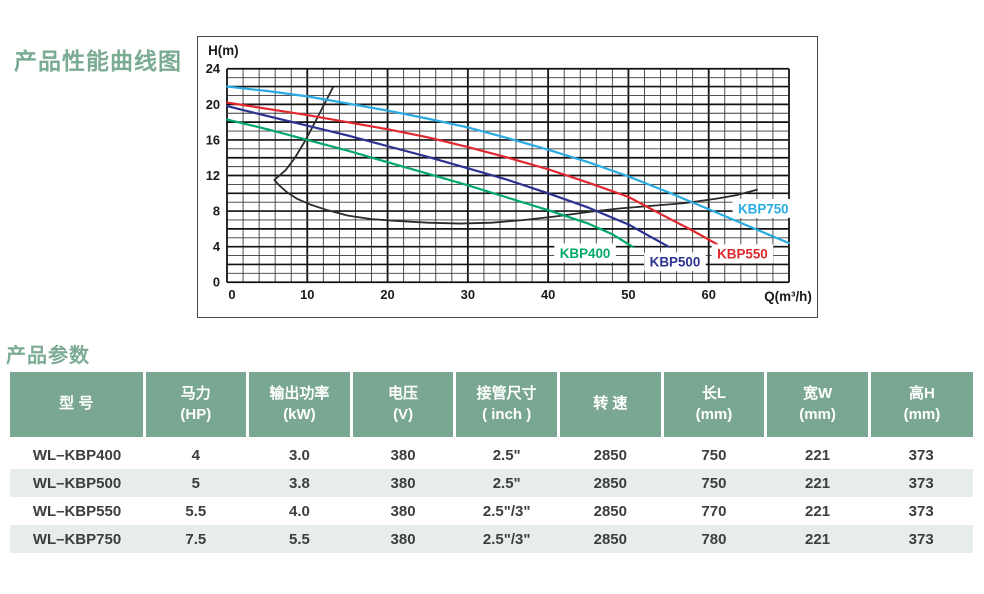 The height and width of the screenshot is (594, 984). Describe the element at coordinates (48, 356) in the screenshot. I see `params-section-title: 产品参数` at that location.